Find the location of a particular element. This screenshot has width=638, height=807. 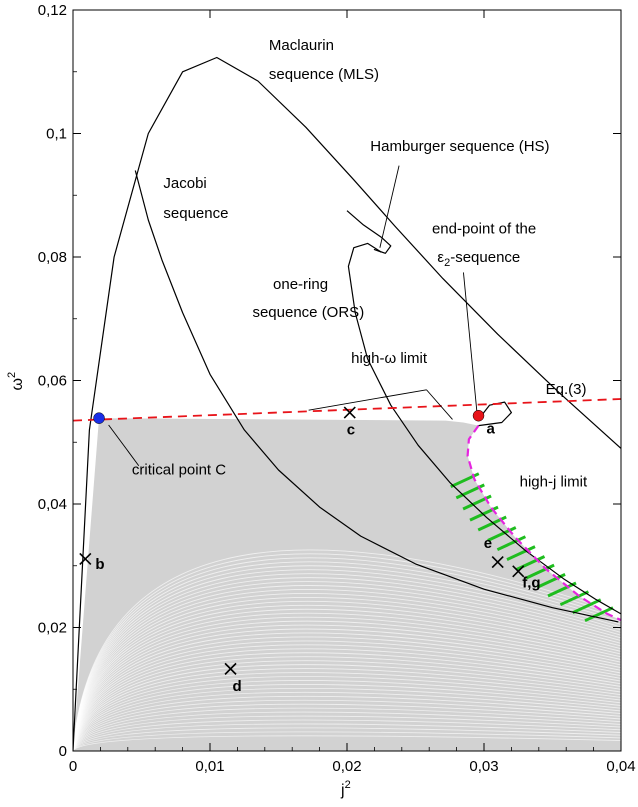

annotation-cpc: critical point C is located at coordinates (179, 469).